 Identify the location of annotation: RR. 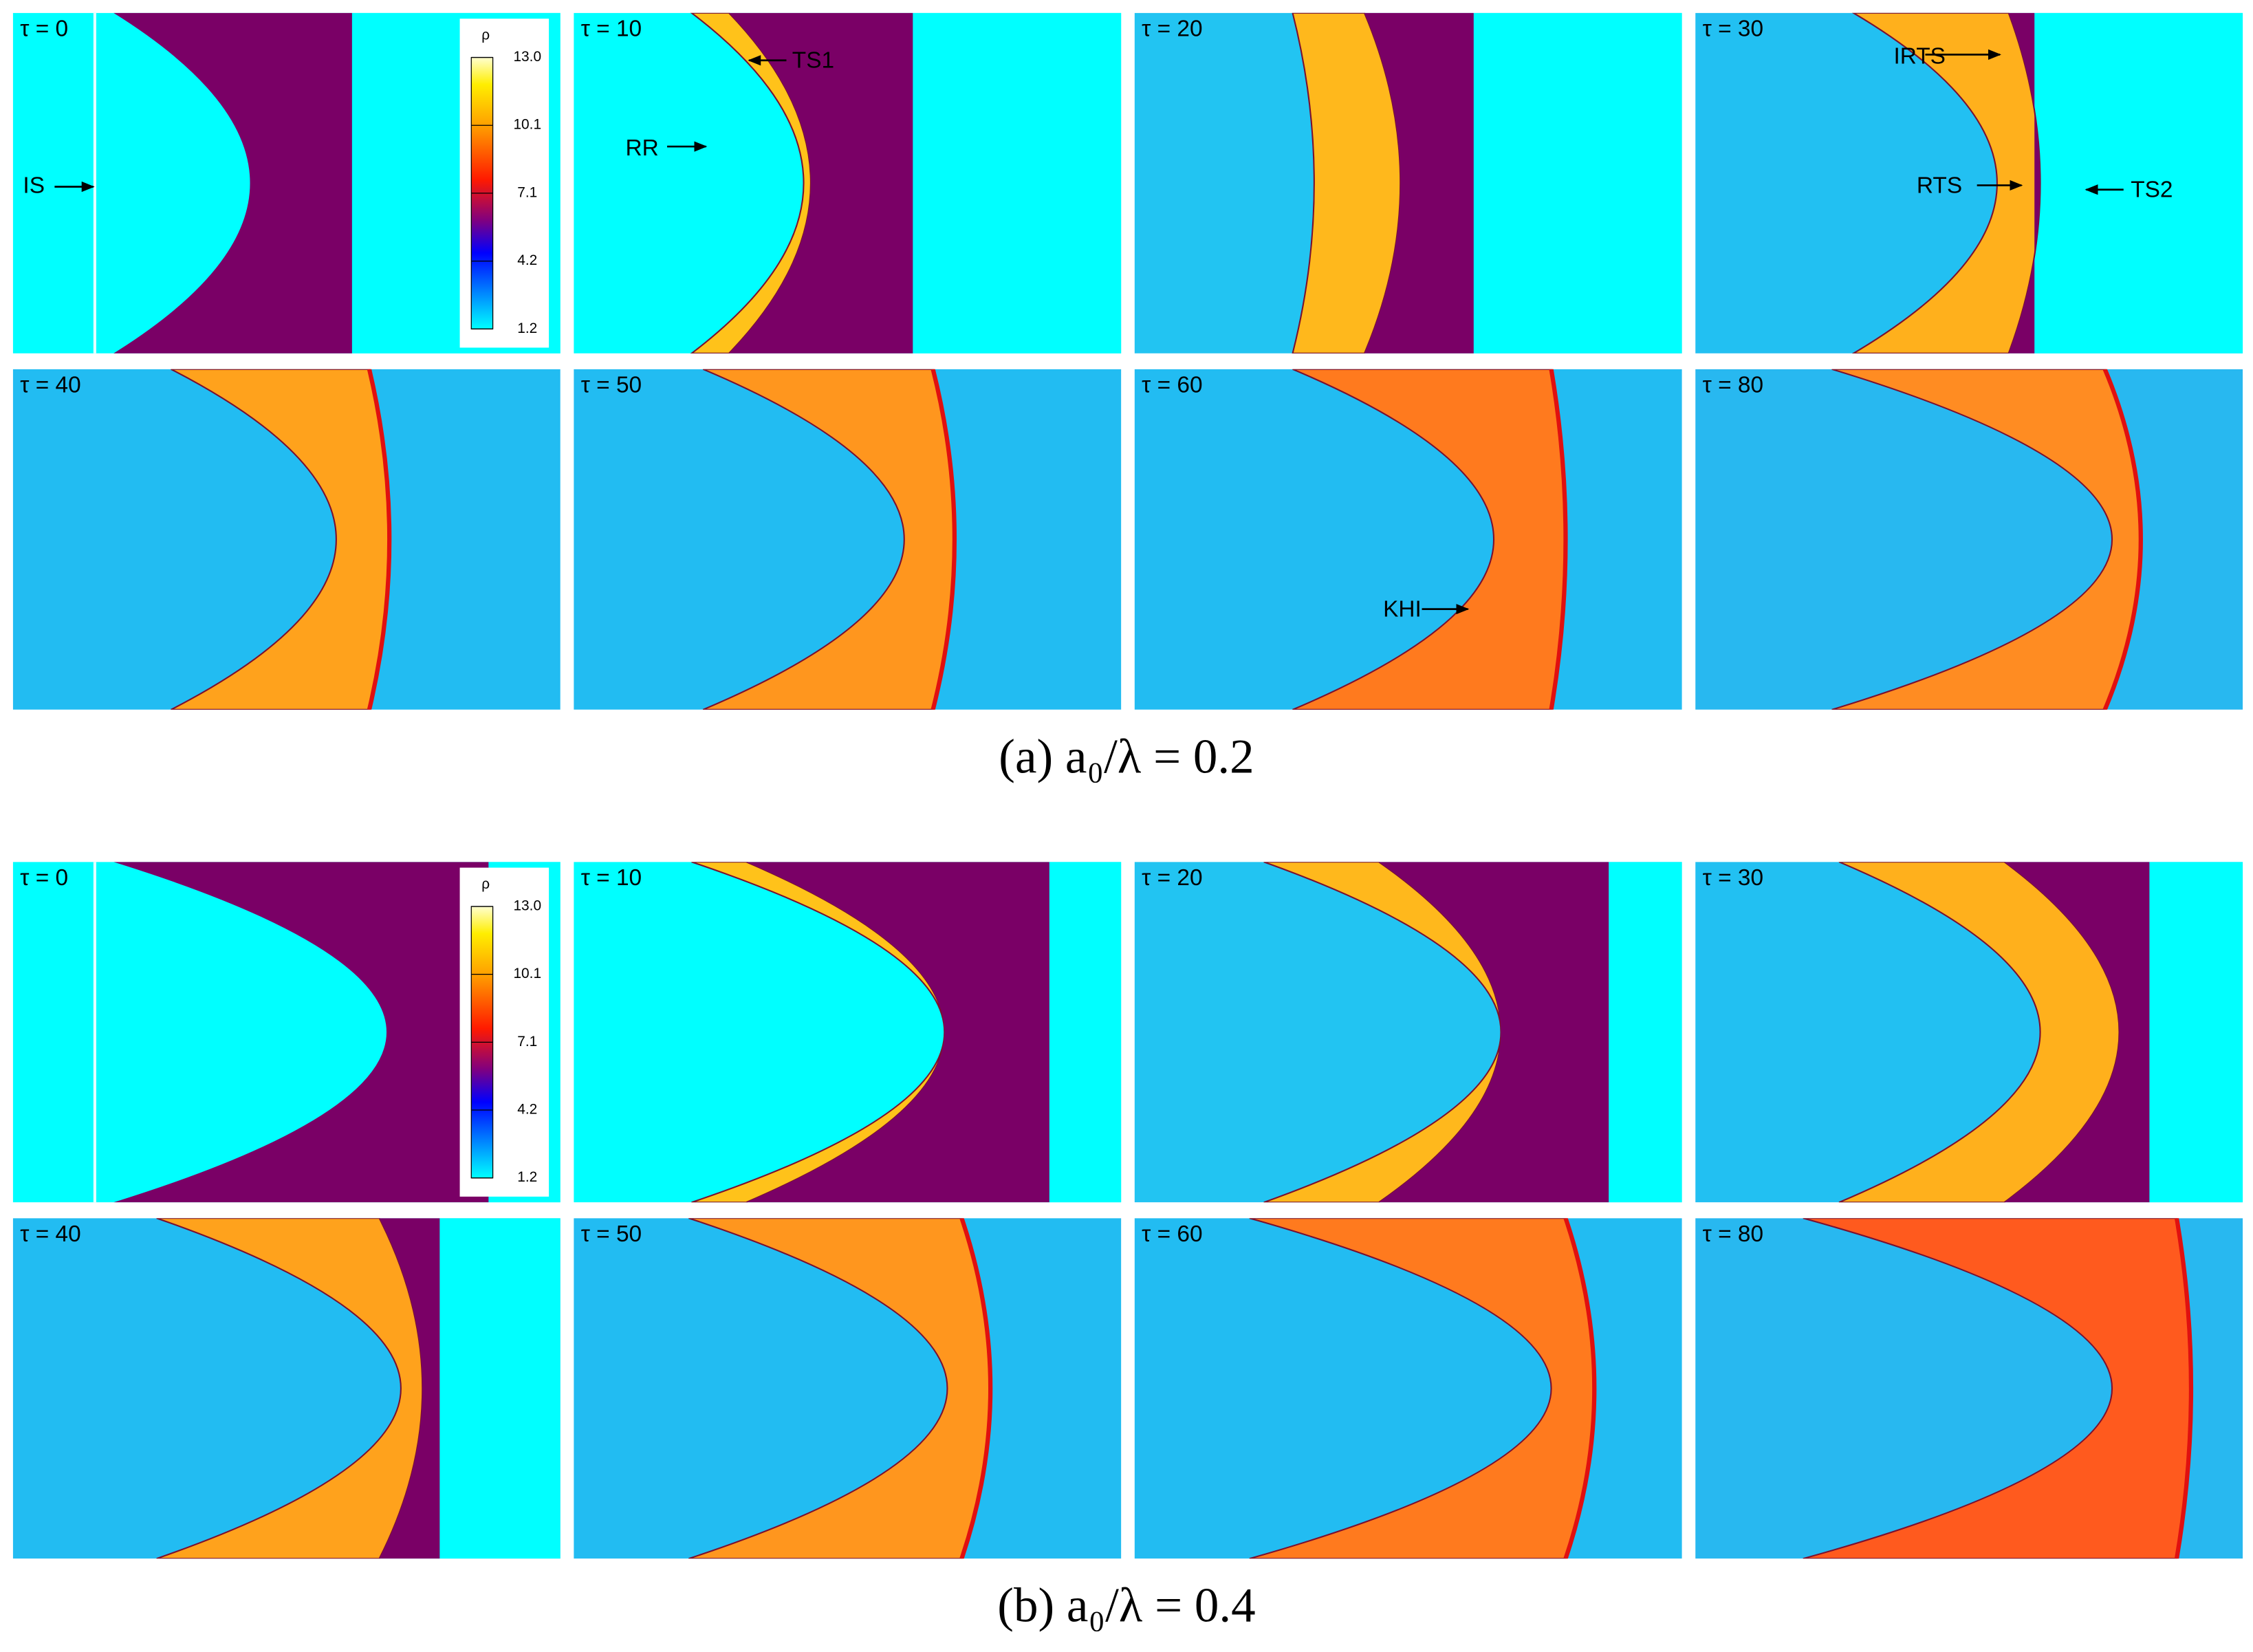
(641, 148).